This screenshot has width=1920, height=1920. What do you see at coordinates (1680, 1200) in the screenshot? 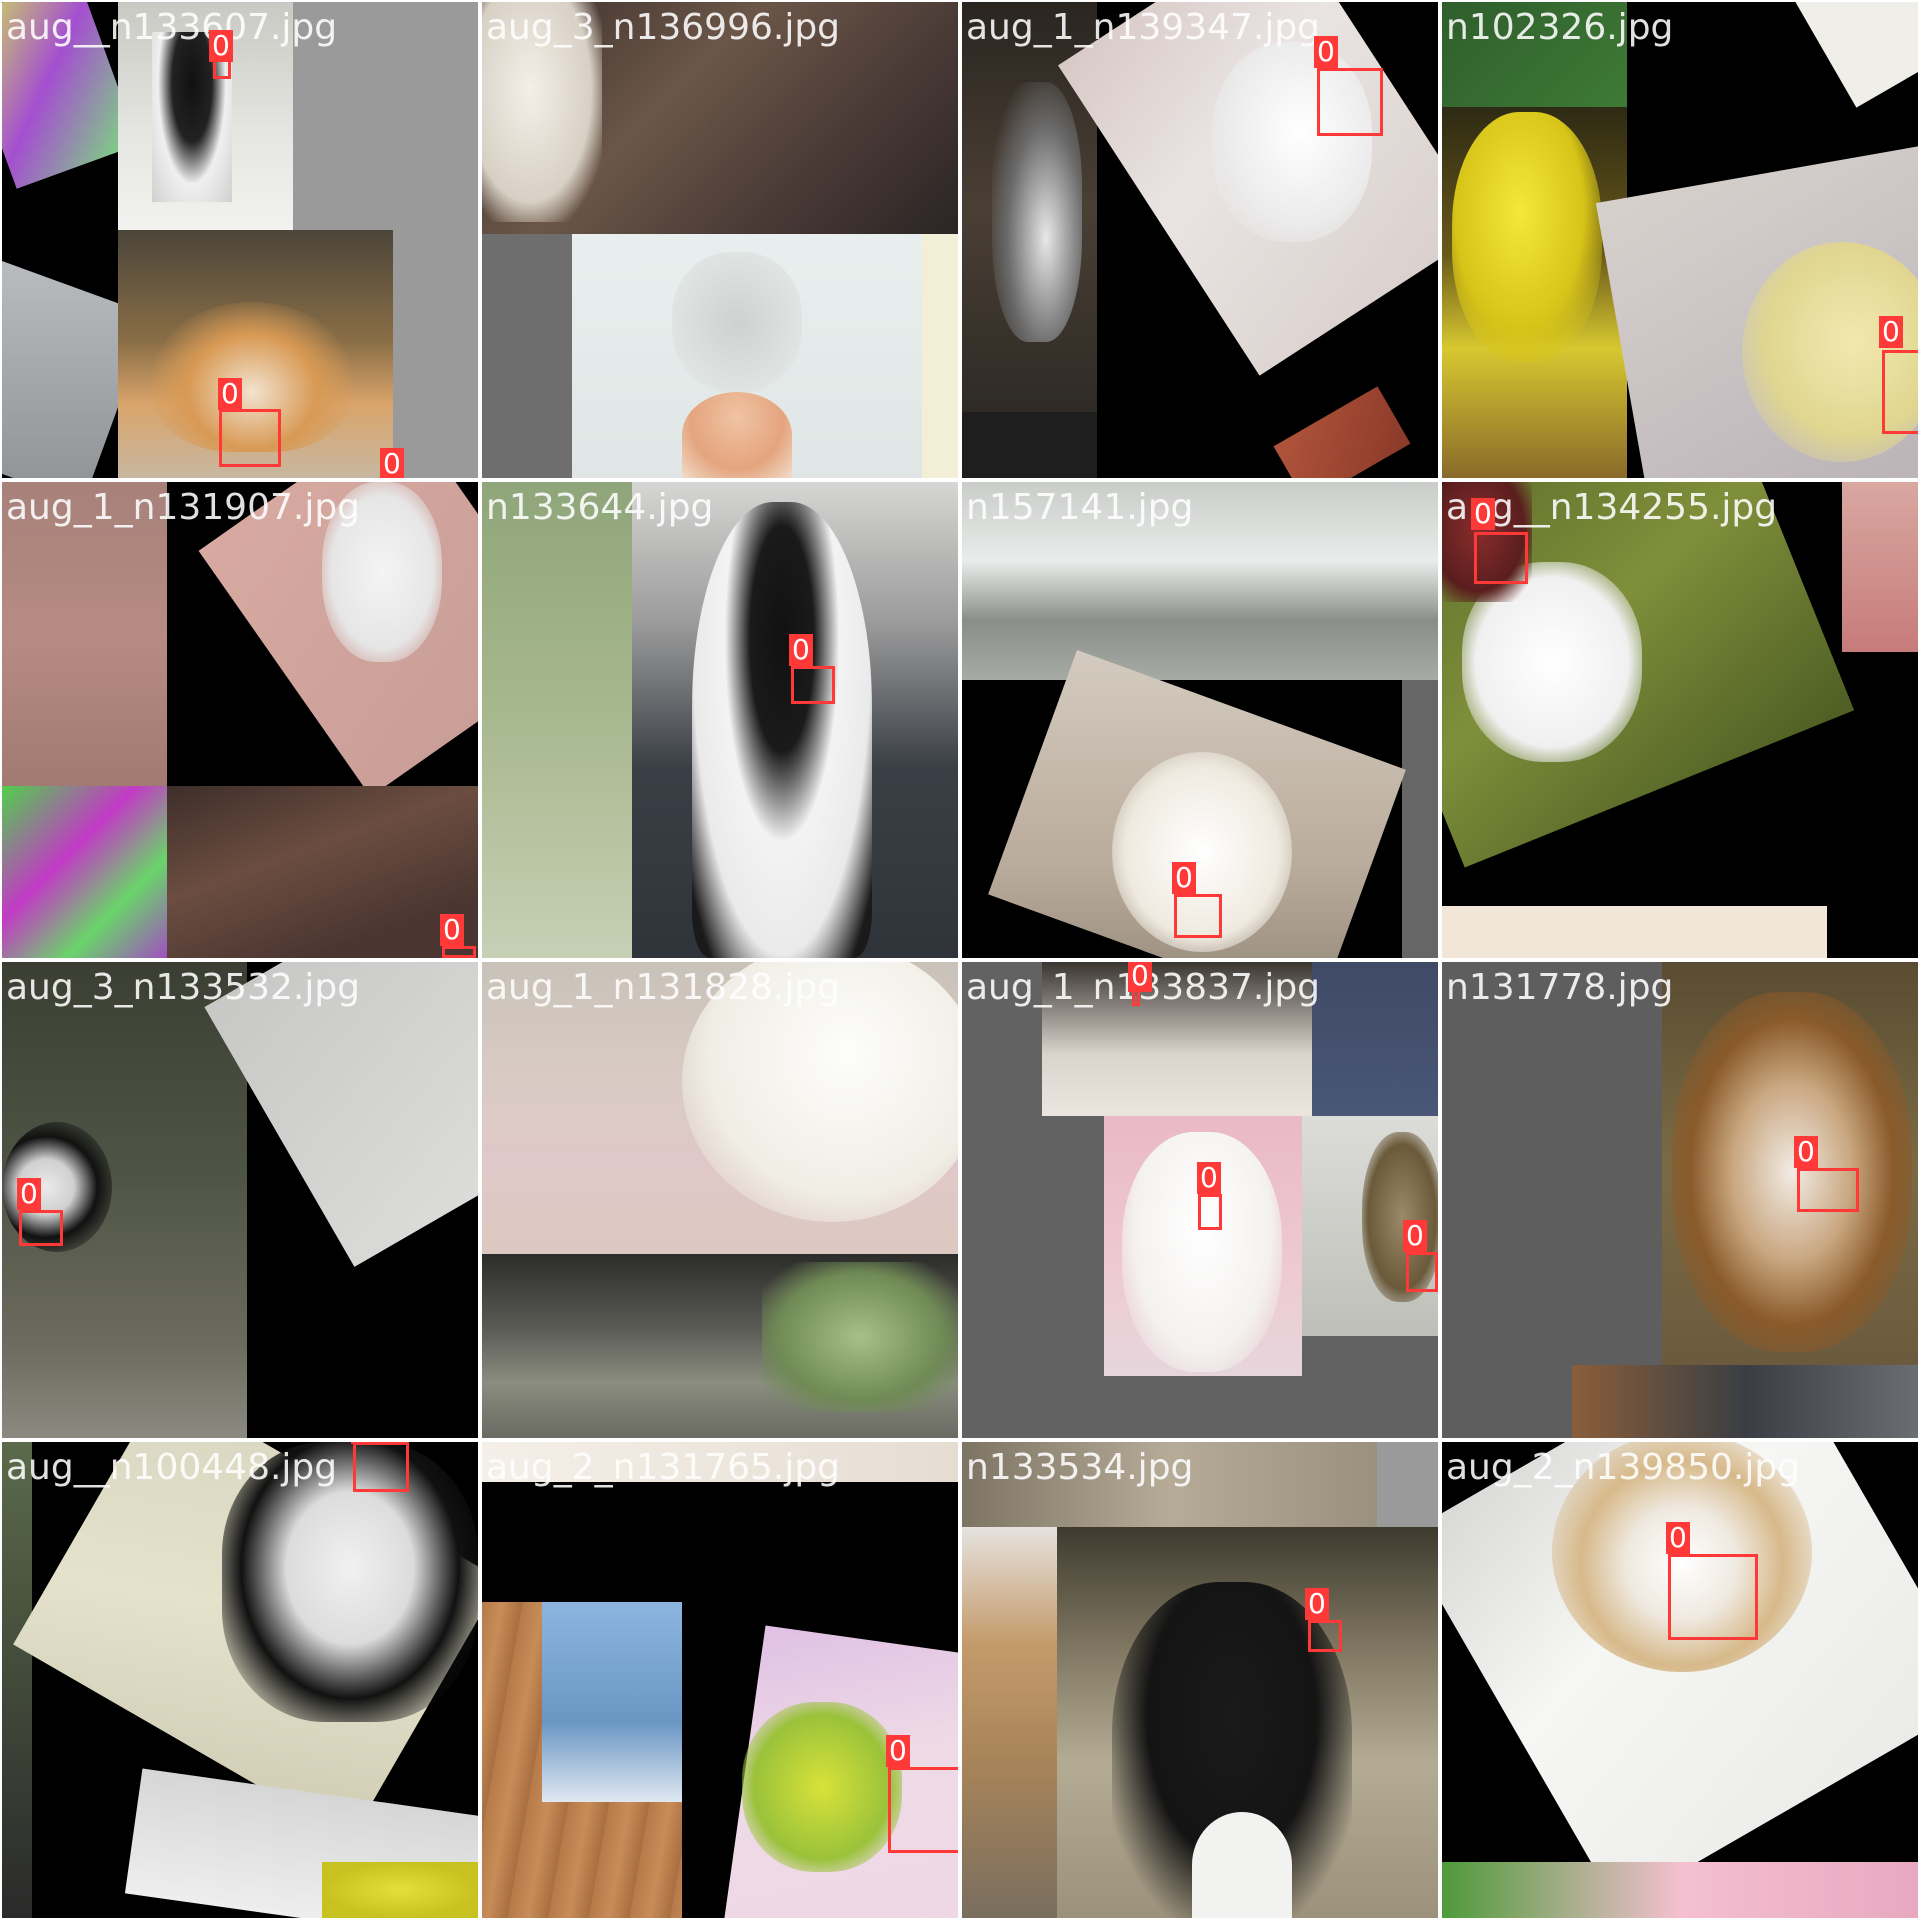
I see `mosaic-tile: n131778.jpg 0` at bounding box center [1680, 1200].